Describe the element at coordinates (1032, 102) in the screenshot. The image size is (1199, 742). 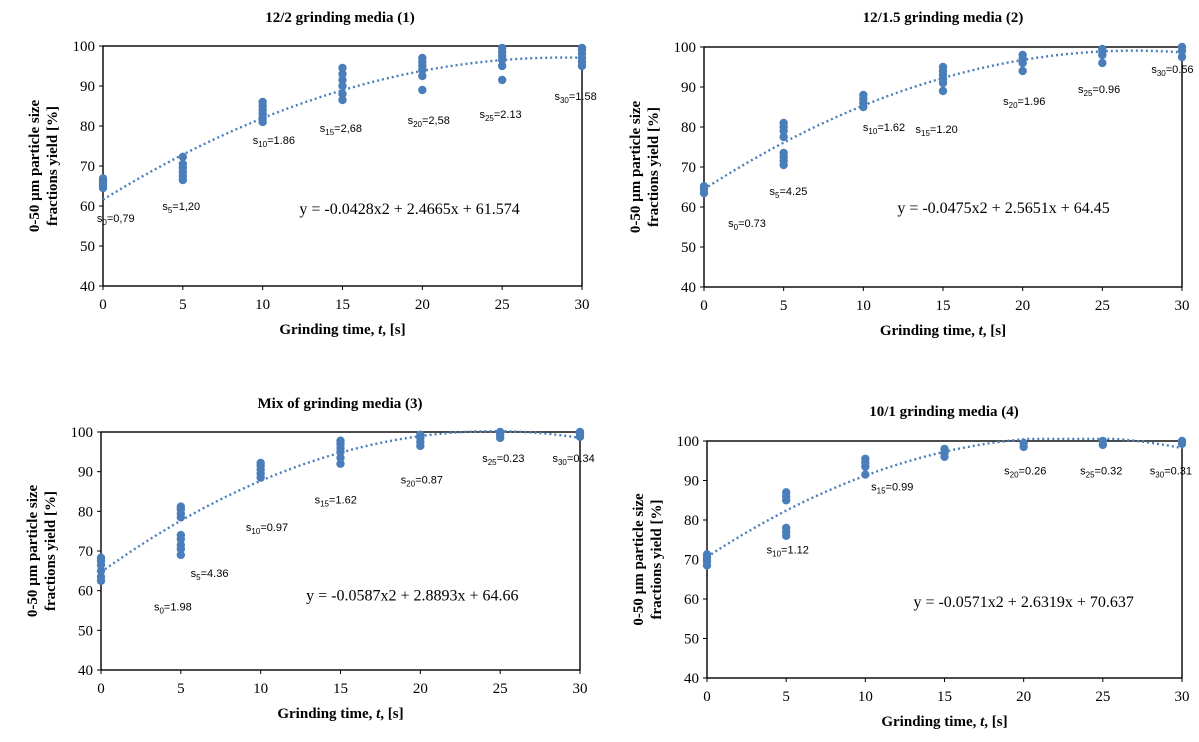
I see `annotation-value: =1.96` at that location.